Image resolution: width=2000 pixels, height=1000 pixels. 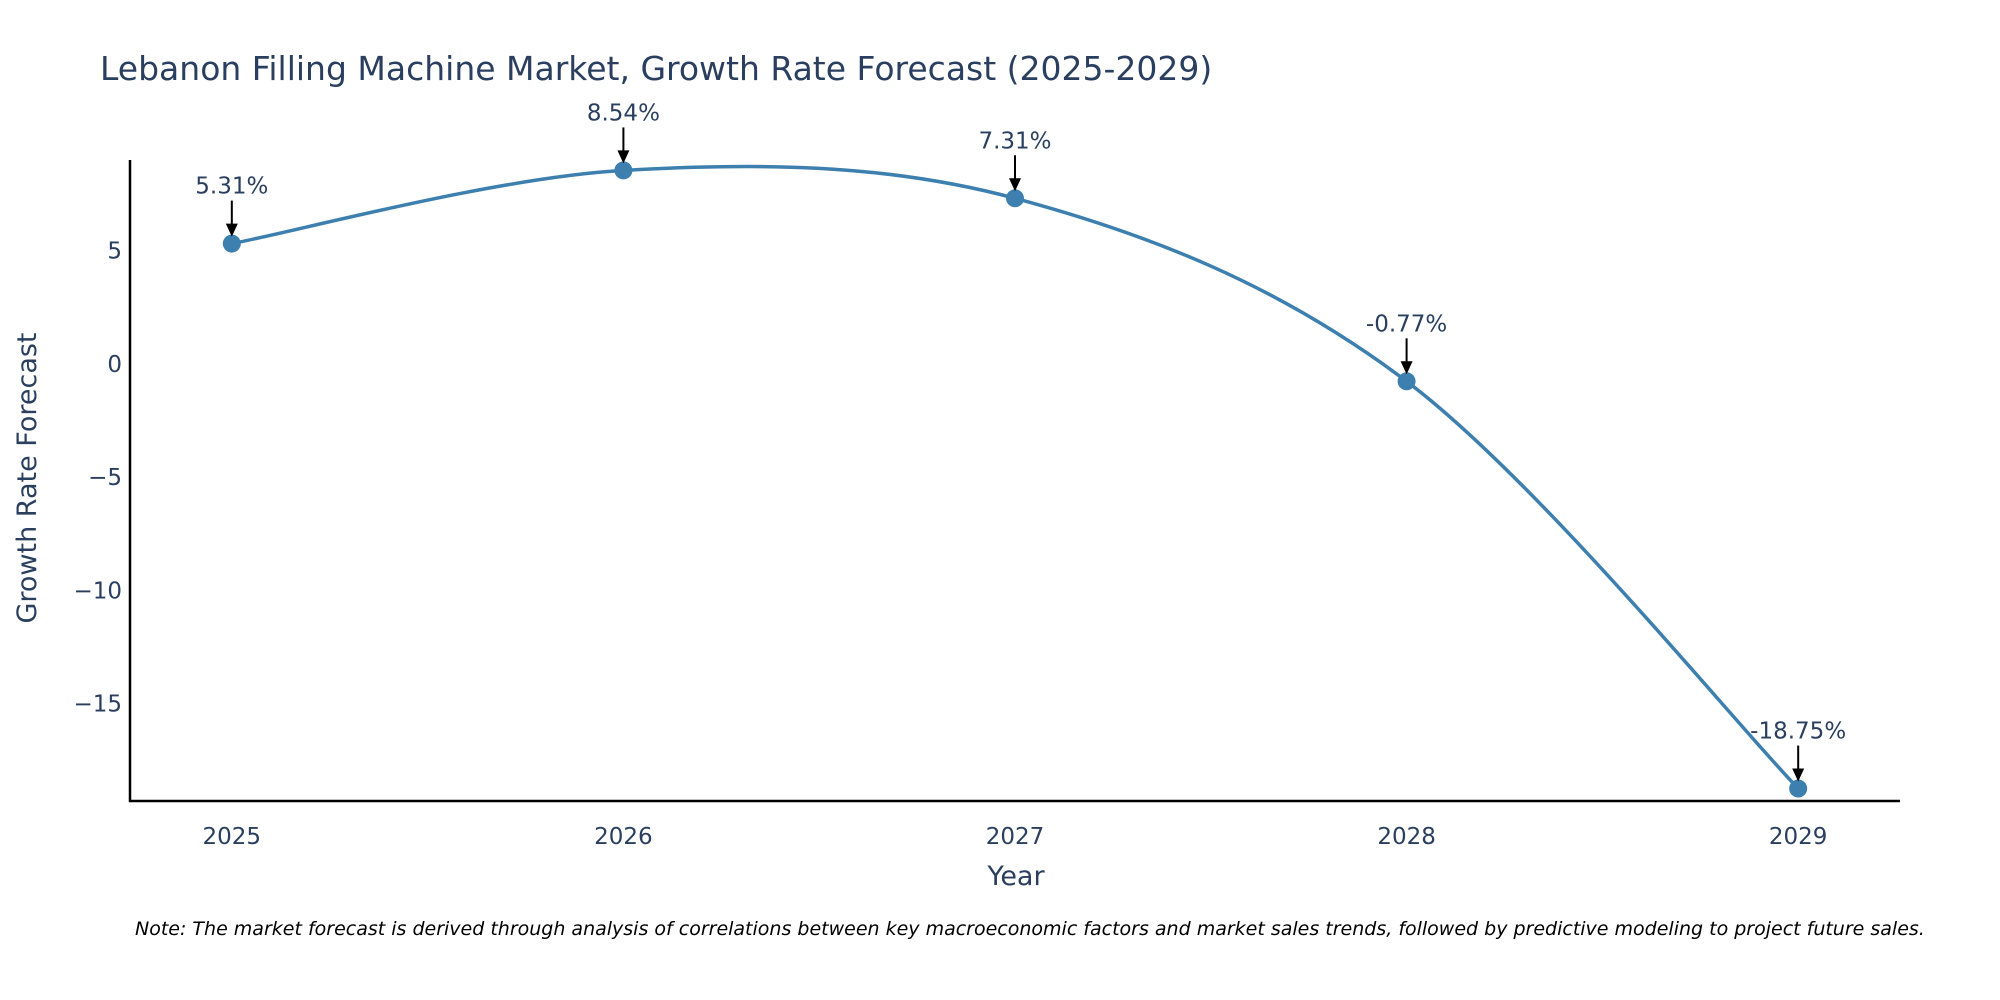 What do you see at coordinates (1798, 732) in the screenshot?
I see `data-label: -18.75%` at bounding box center [1798, 732].